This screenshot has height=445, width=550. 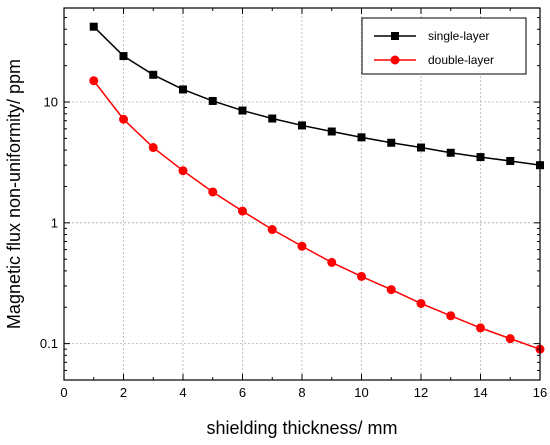 I want to click on x-tick-label: 16, so click(x=540, y=392).